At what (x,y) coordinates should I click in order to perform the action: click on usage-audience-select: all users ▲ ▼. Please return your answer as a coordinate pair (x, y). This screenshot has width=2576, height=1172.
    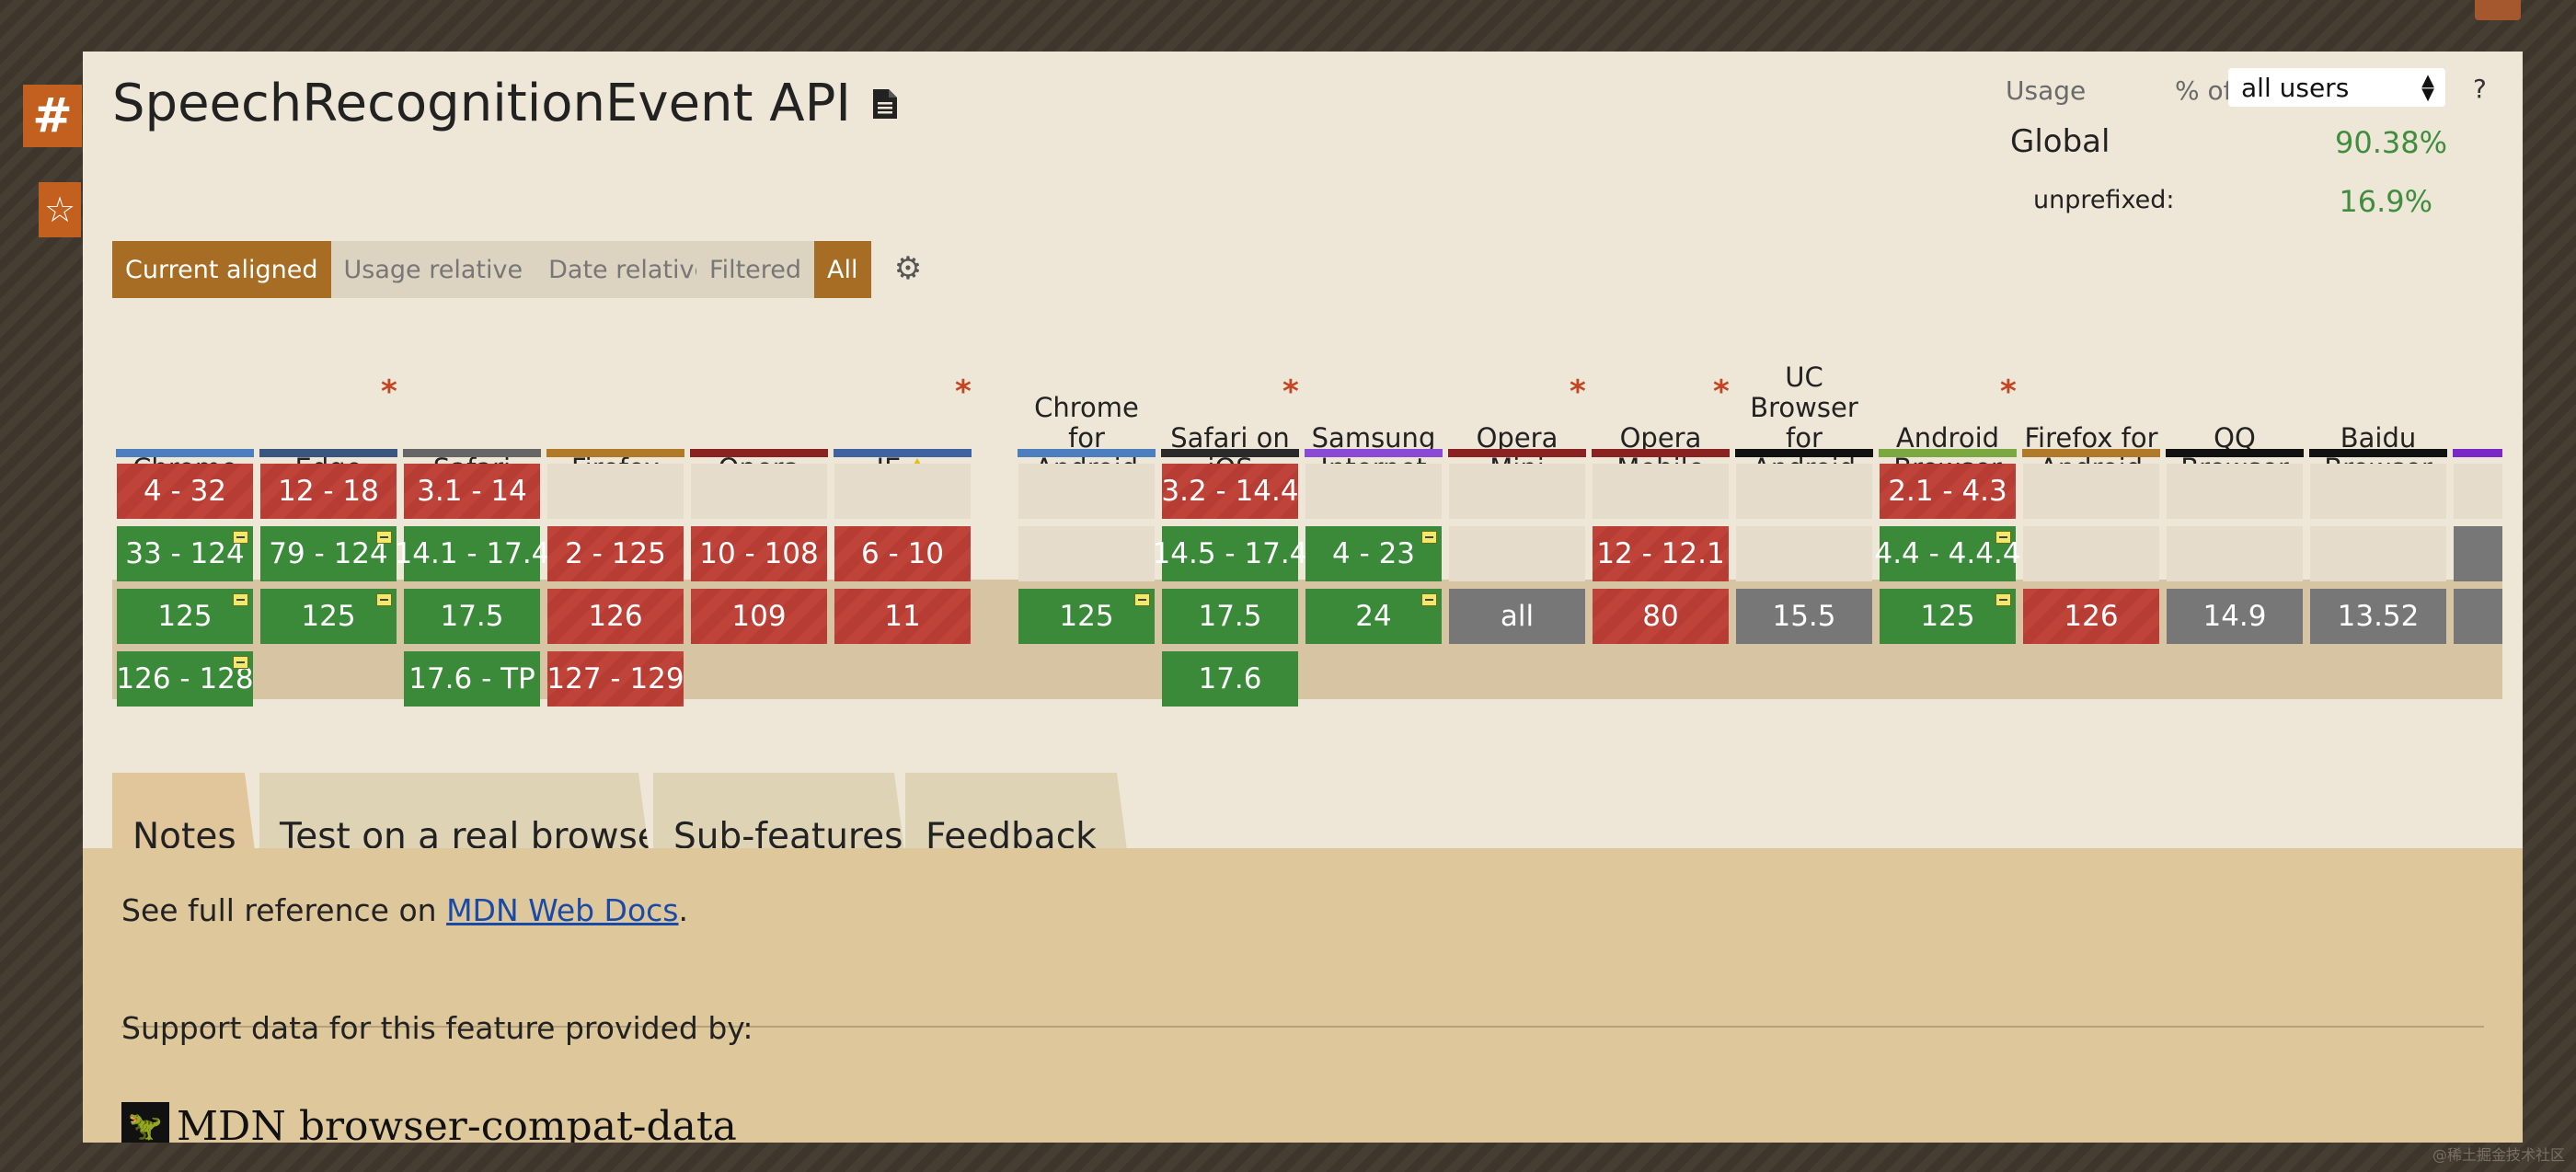
    Looking at the image, I should click on (2336, 88).